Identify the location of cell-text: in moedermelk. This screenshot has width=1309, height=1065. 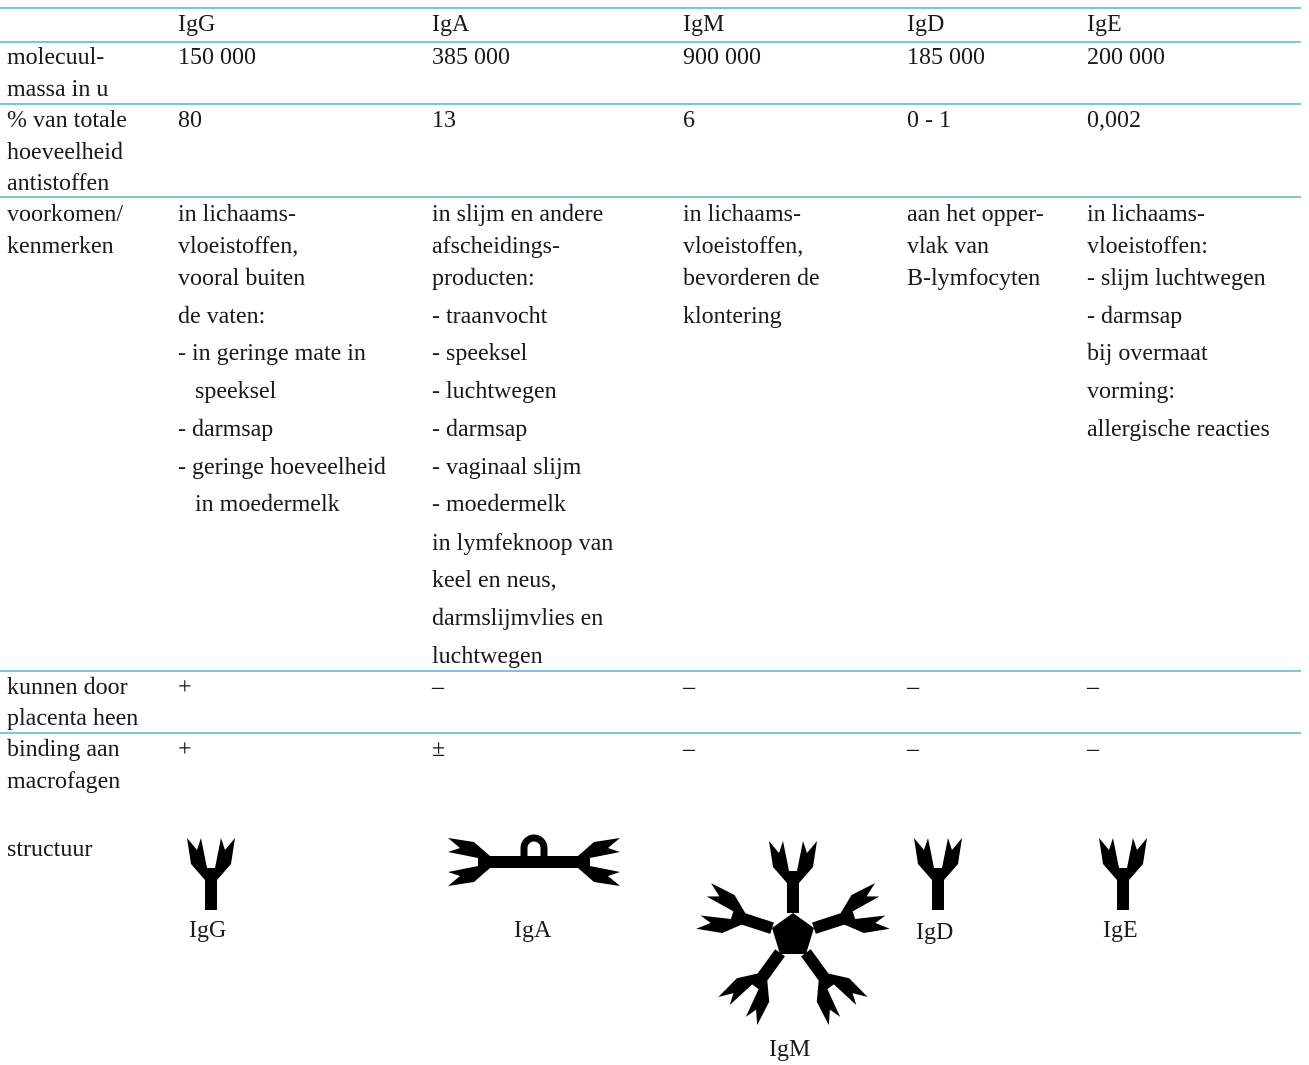
(267, 504).